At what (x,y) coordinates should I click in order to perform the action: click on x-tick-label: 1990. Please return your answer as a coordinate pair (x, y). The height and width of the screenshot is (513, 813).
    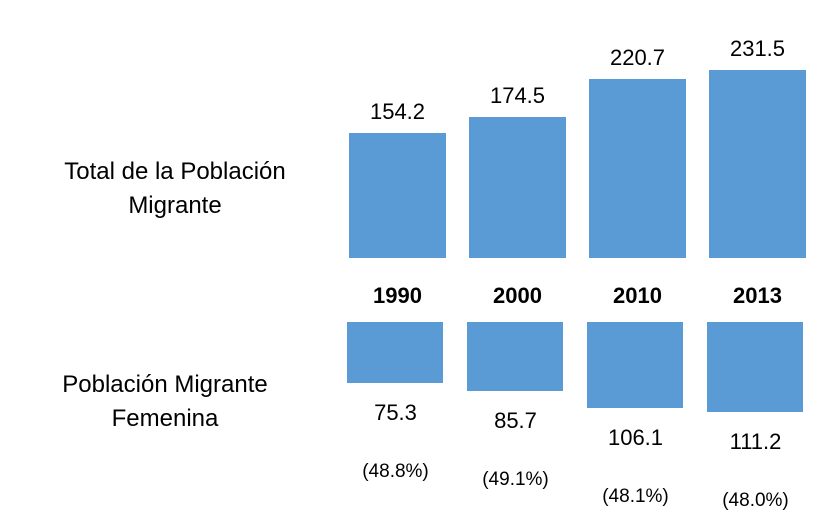
    Looking at the image, I should click on (397, 295).